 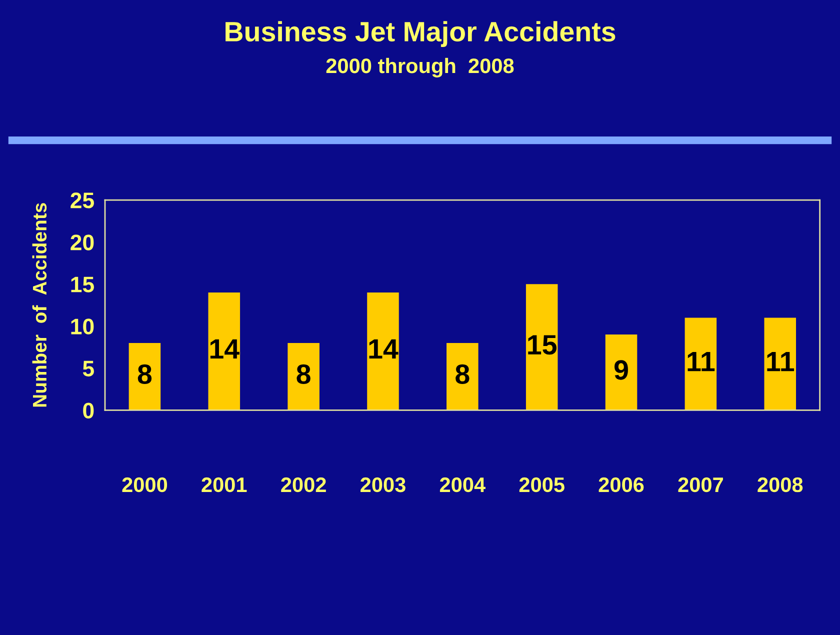 What do you see at coordinates (88, 368) in the screenshot?
I see `y-tick-label: 5` at bounding box center [88, 368].